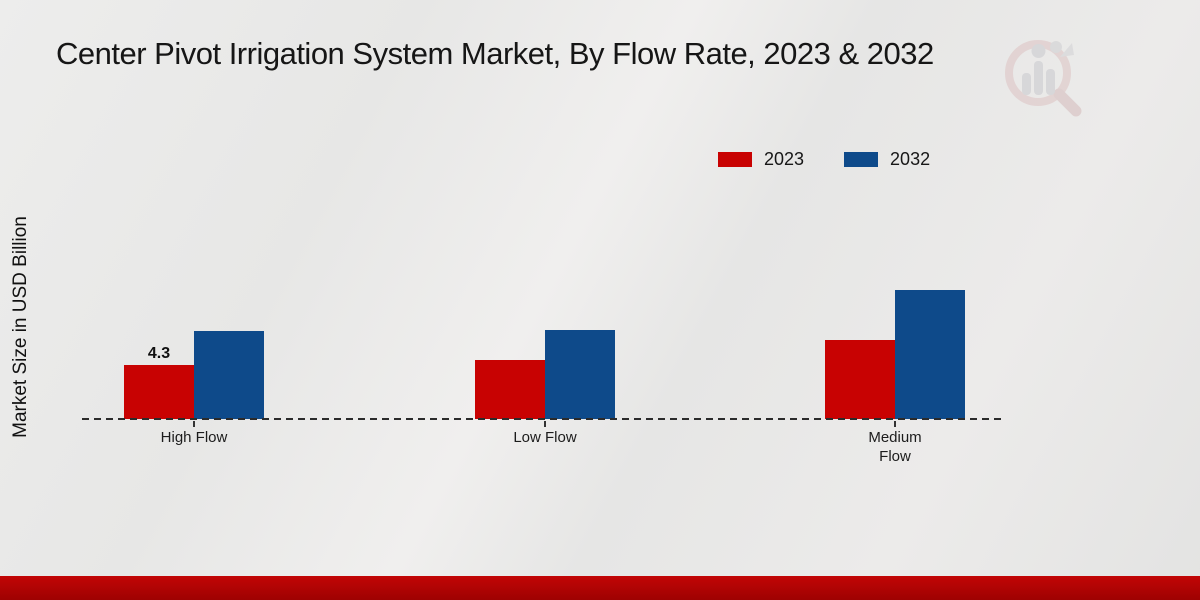 Image resolution: width=1200 pixels, height=600 pixels. What do you see at coordinates (543, 419) in the screenshot?
I see `x-axis-baseline` at bounding box center [543, 419].